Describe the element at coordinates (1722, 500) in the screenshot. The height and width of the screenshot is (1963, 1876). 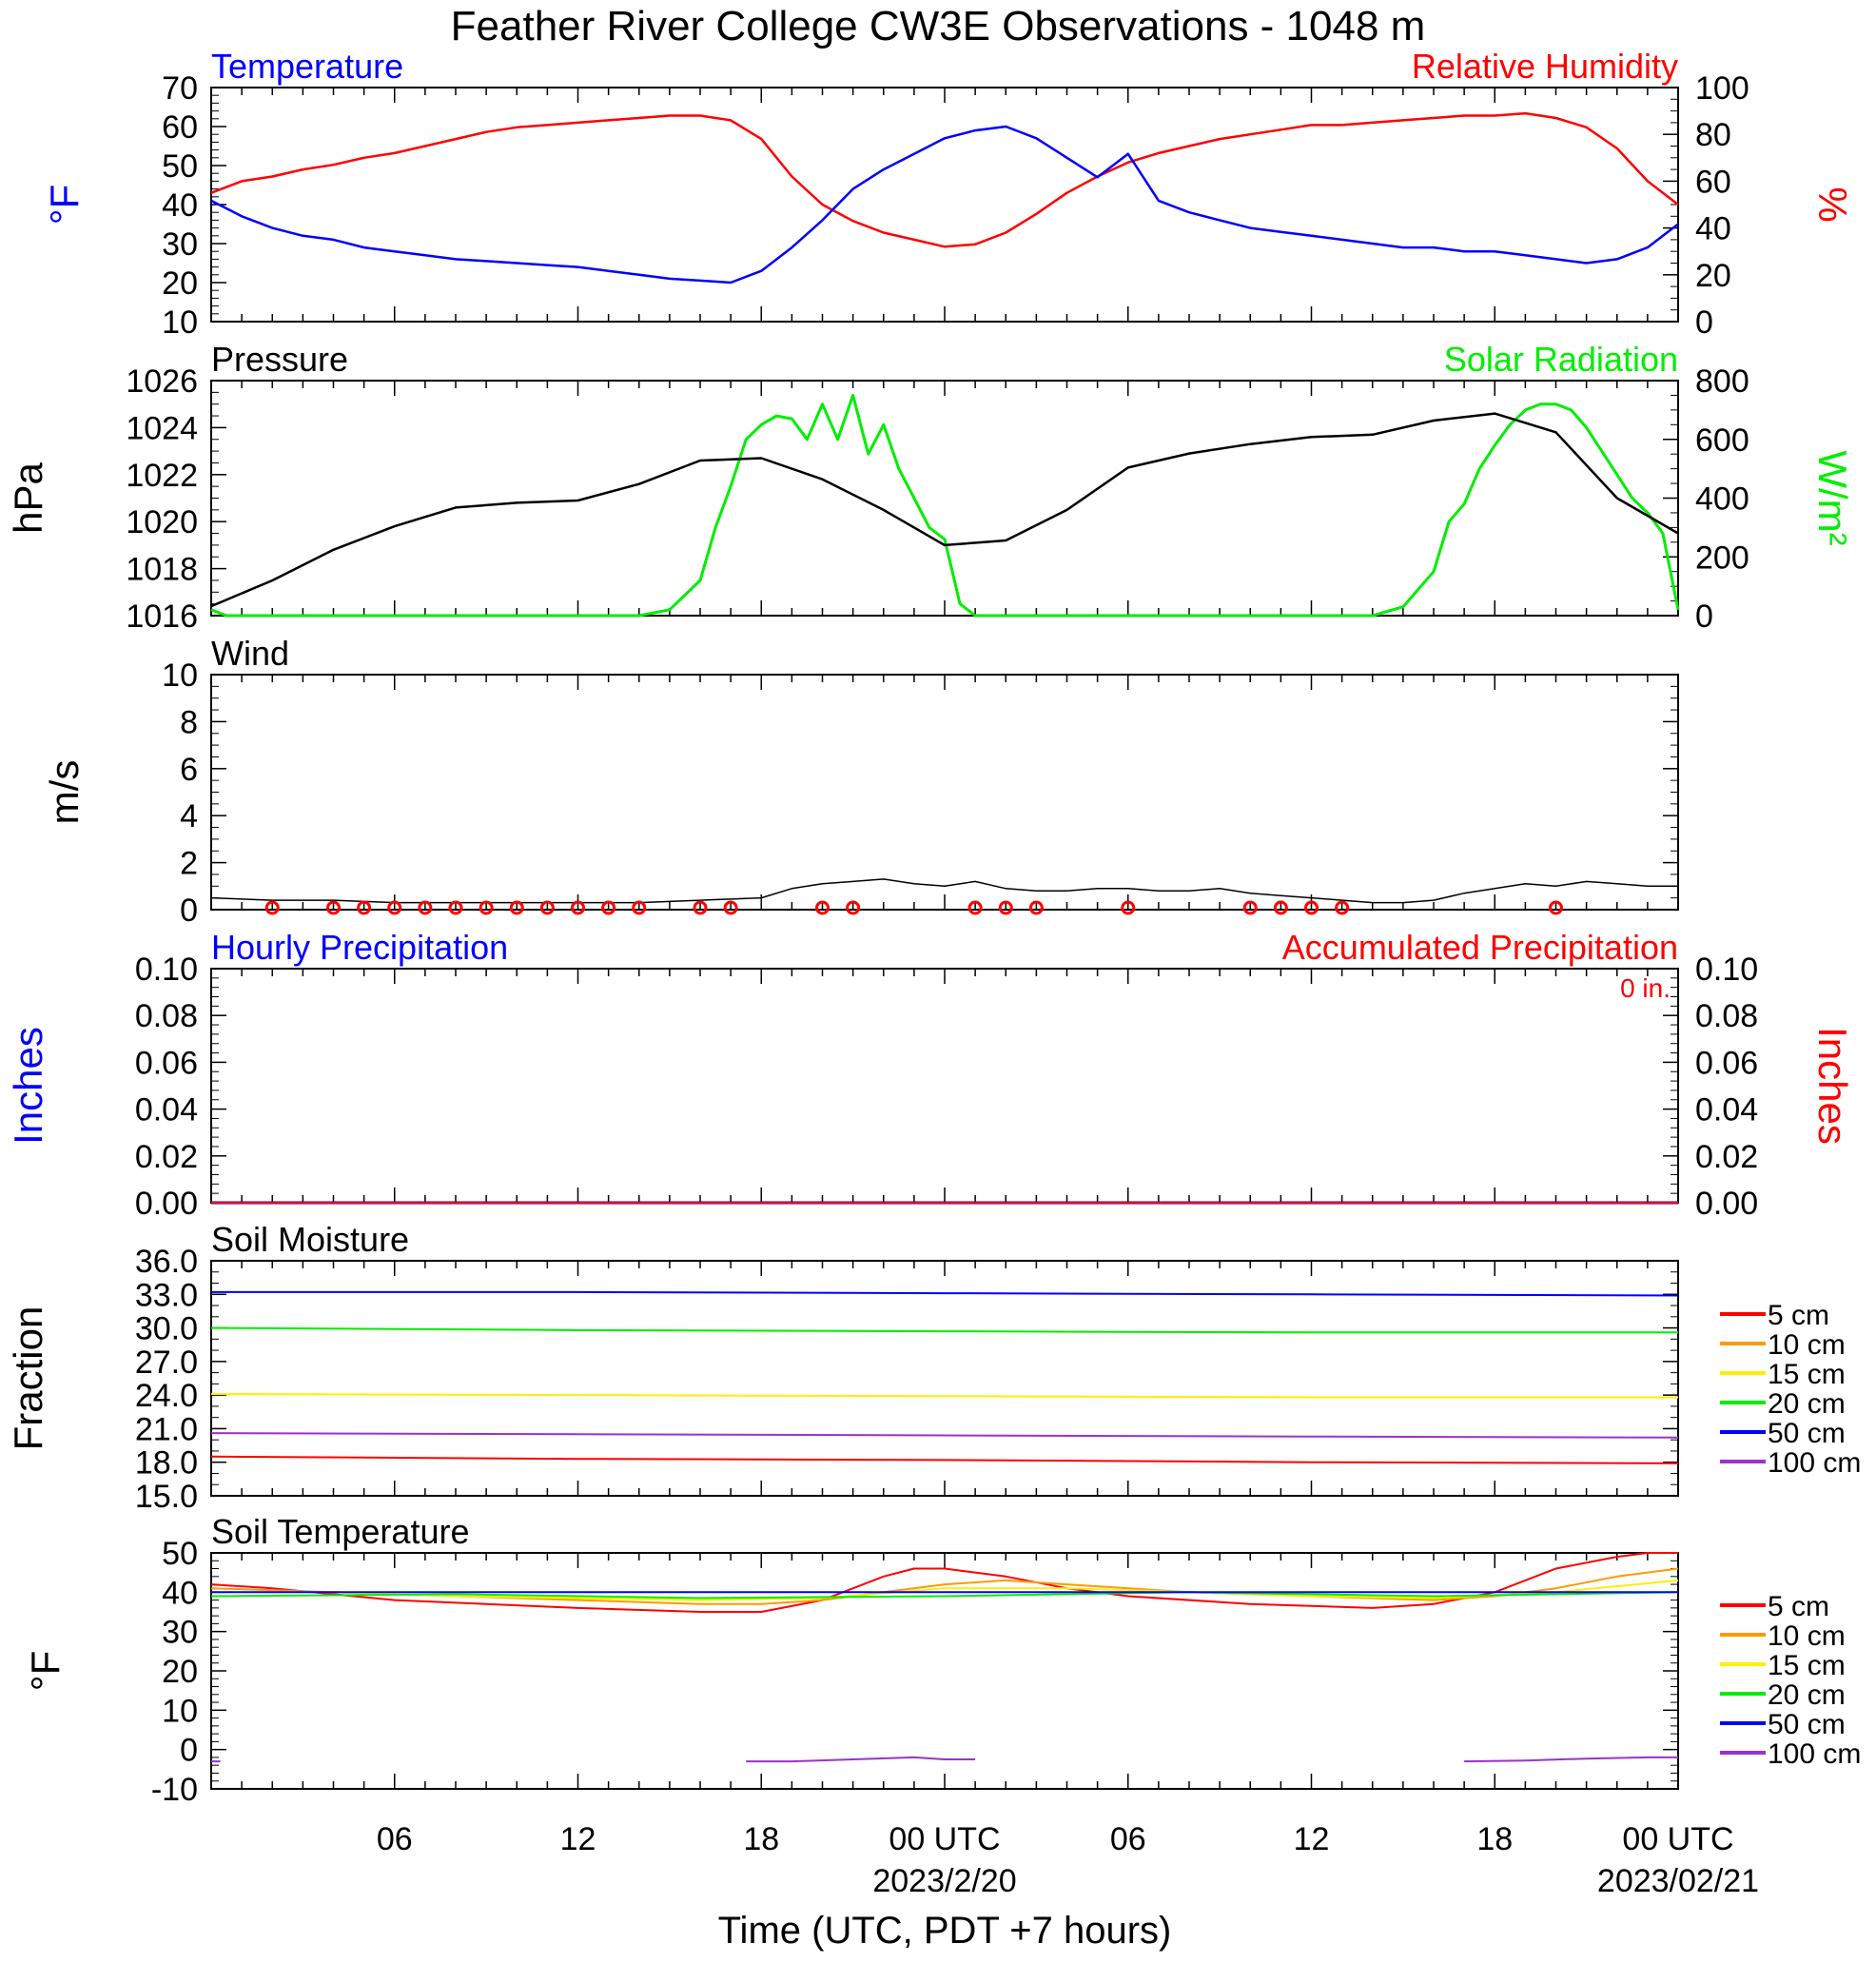
I see `y-tick-label: 400` at that location.